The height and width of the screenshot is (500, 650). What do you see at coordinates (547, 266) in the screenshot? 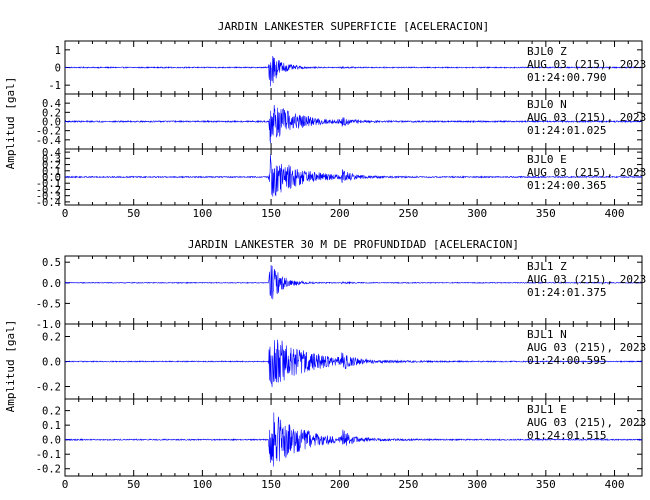
I see `station-component-label: BJL1 Z` at bounding box center [547, 266].